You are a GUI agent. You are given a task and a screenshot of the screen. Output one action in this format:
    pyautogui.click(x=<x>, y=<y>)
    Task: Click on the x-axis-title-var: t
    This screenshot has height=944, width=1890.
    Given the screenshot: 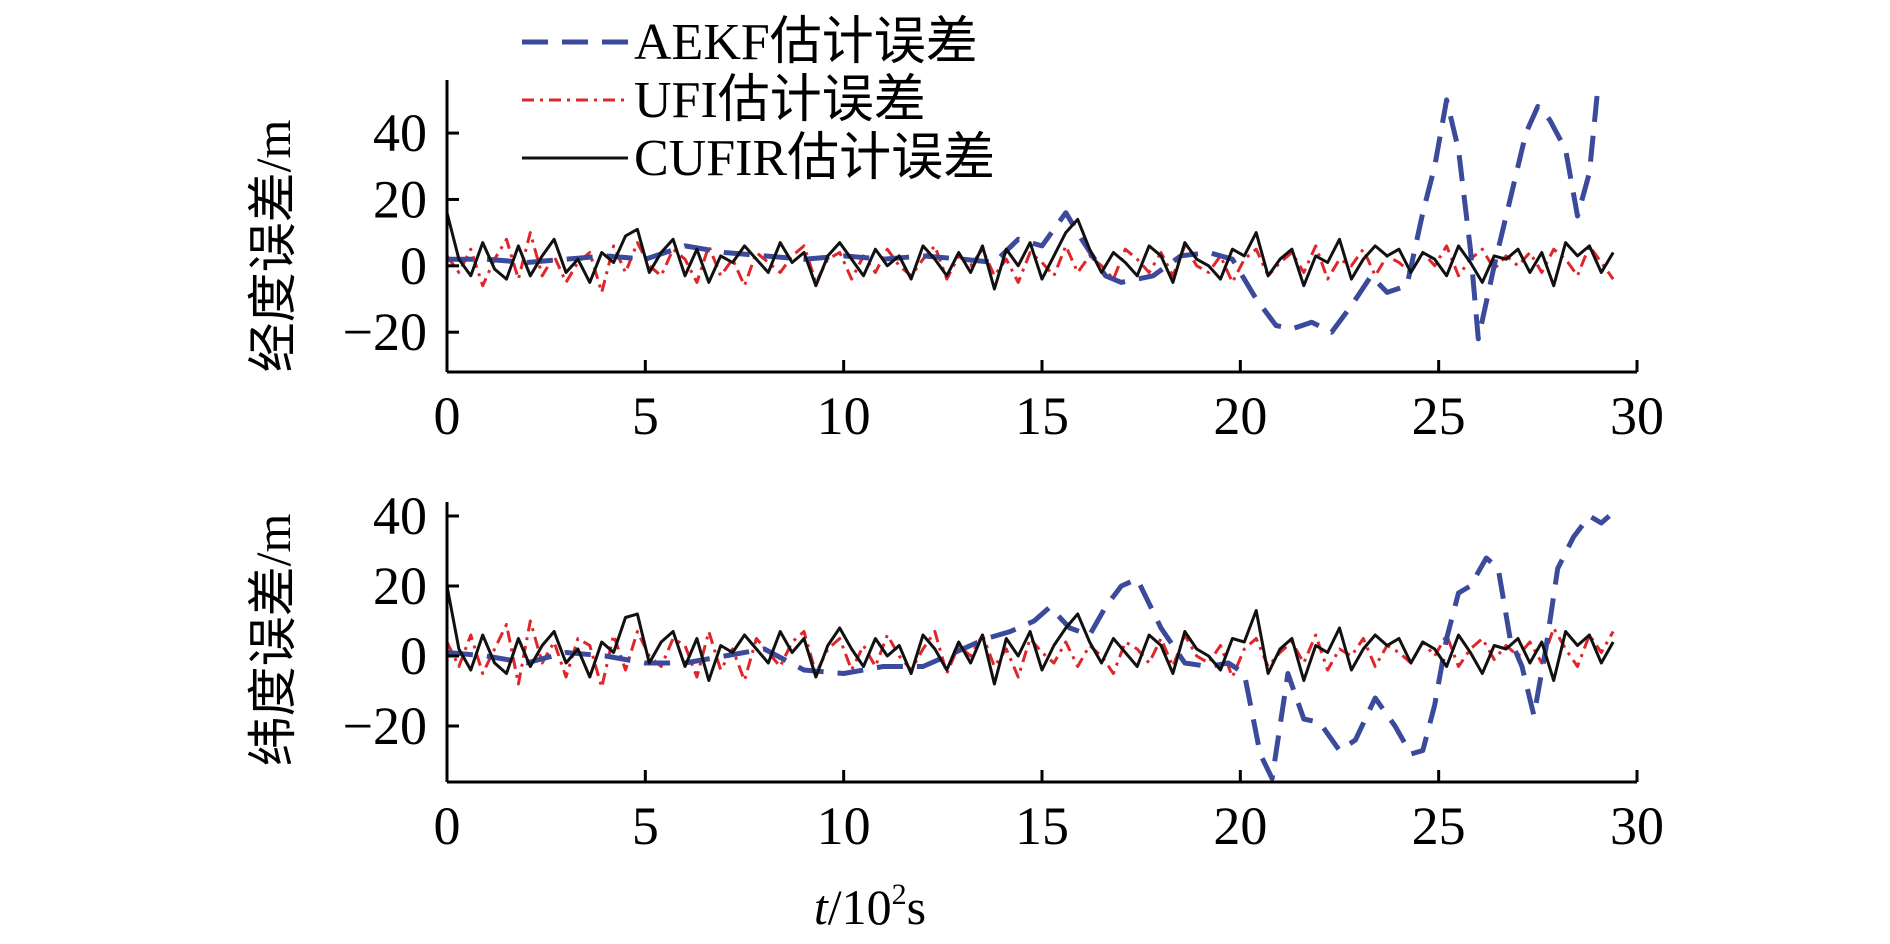 What is the action you would take?
    pyautogui.click(x=821, y=907)
    